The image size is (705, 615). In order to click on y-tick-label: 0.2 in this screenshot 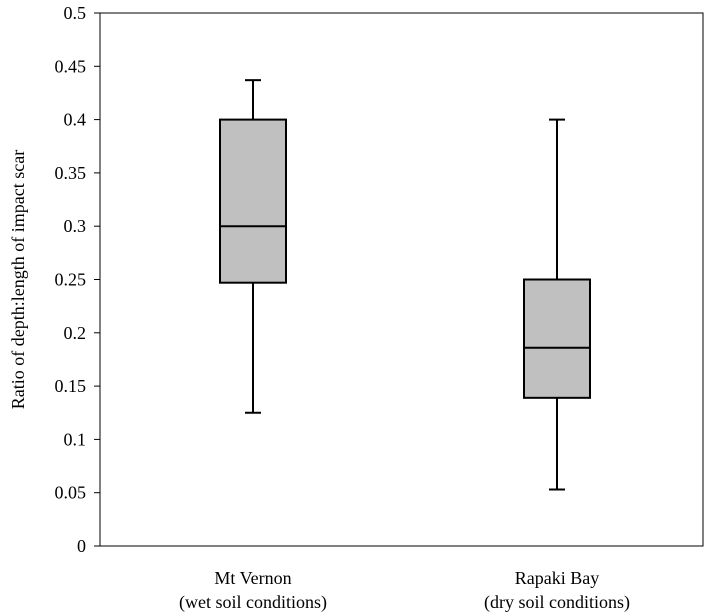, I will do `click(75, 333)`.